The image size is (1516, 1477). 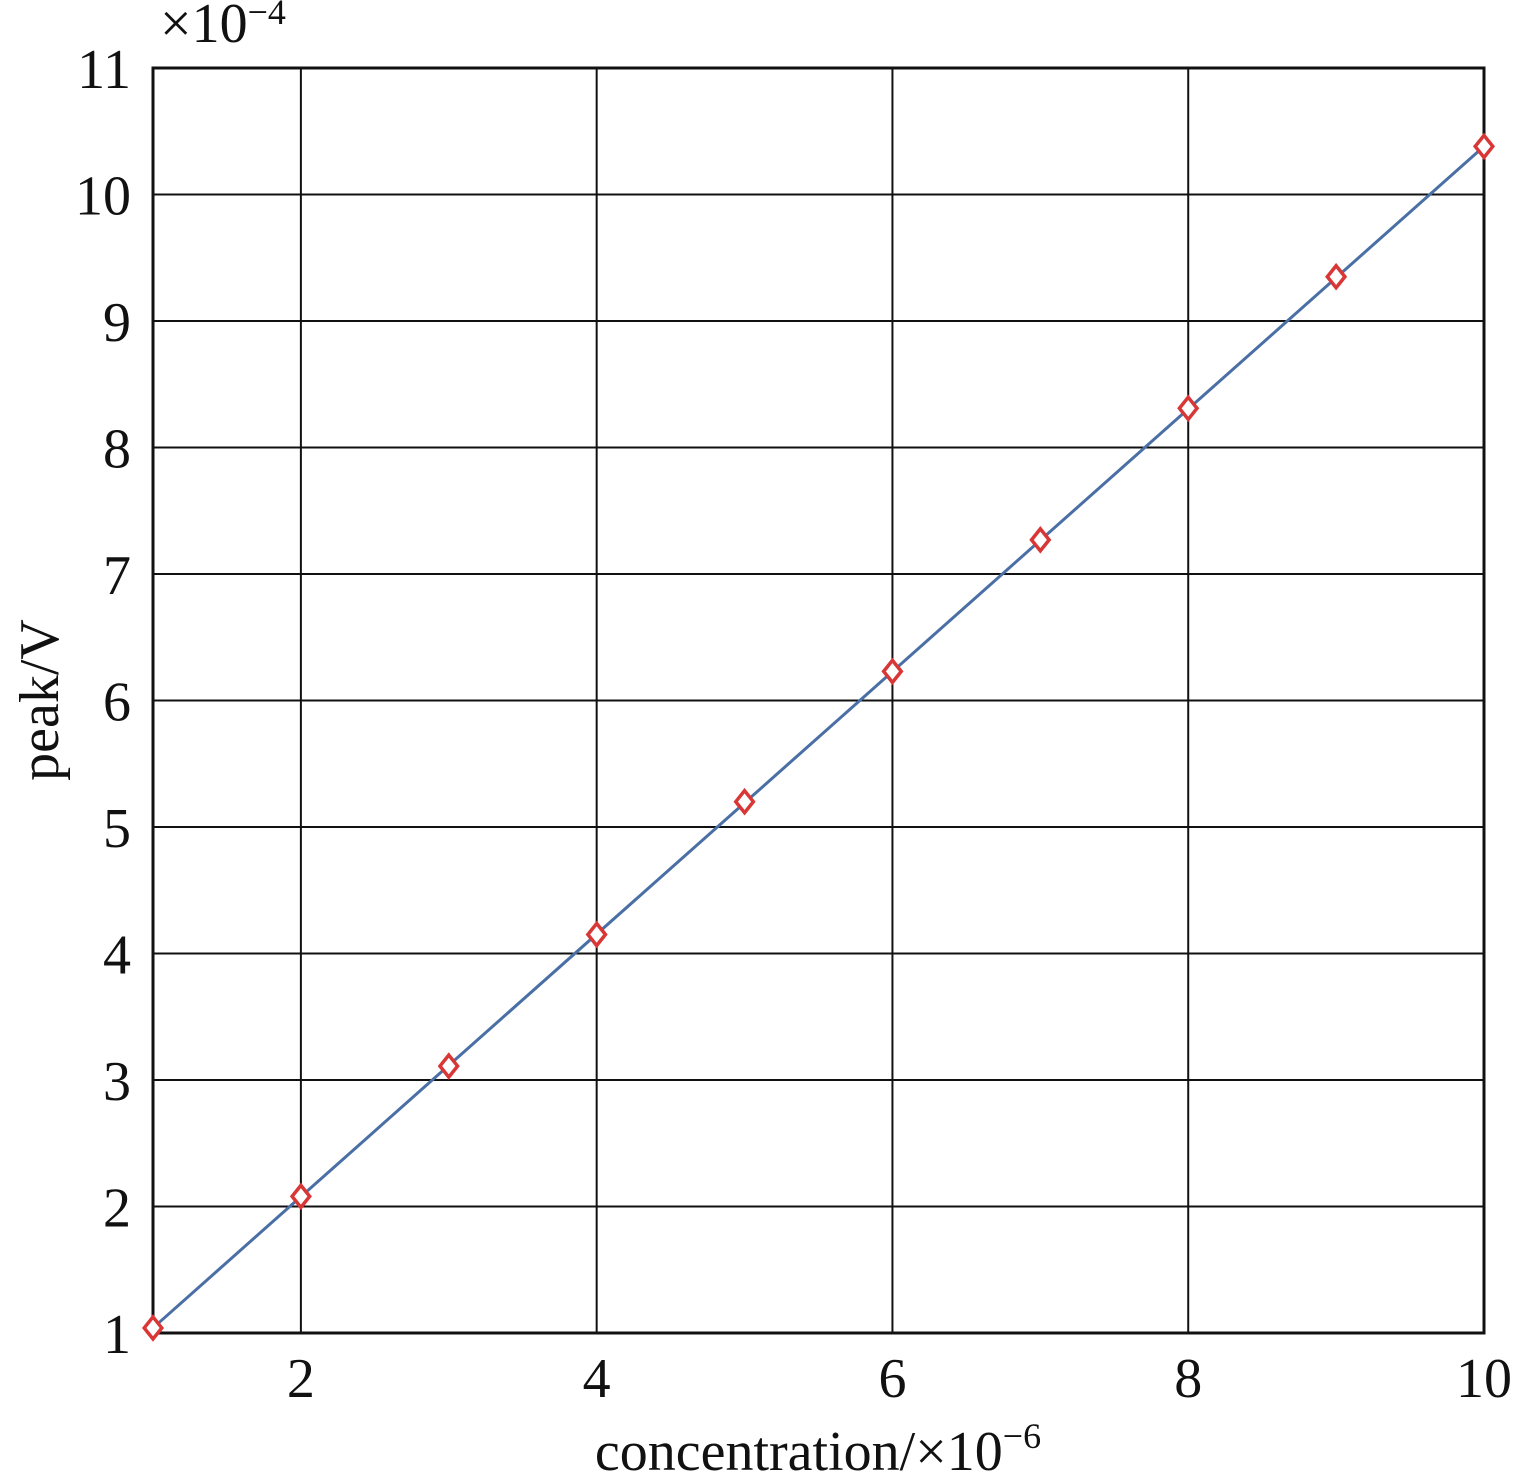 What do you see at coordinates (117, 703) in the screenshot?
I see `y-tick-label: 6` at bounding box center [117, 703].